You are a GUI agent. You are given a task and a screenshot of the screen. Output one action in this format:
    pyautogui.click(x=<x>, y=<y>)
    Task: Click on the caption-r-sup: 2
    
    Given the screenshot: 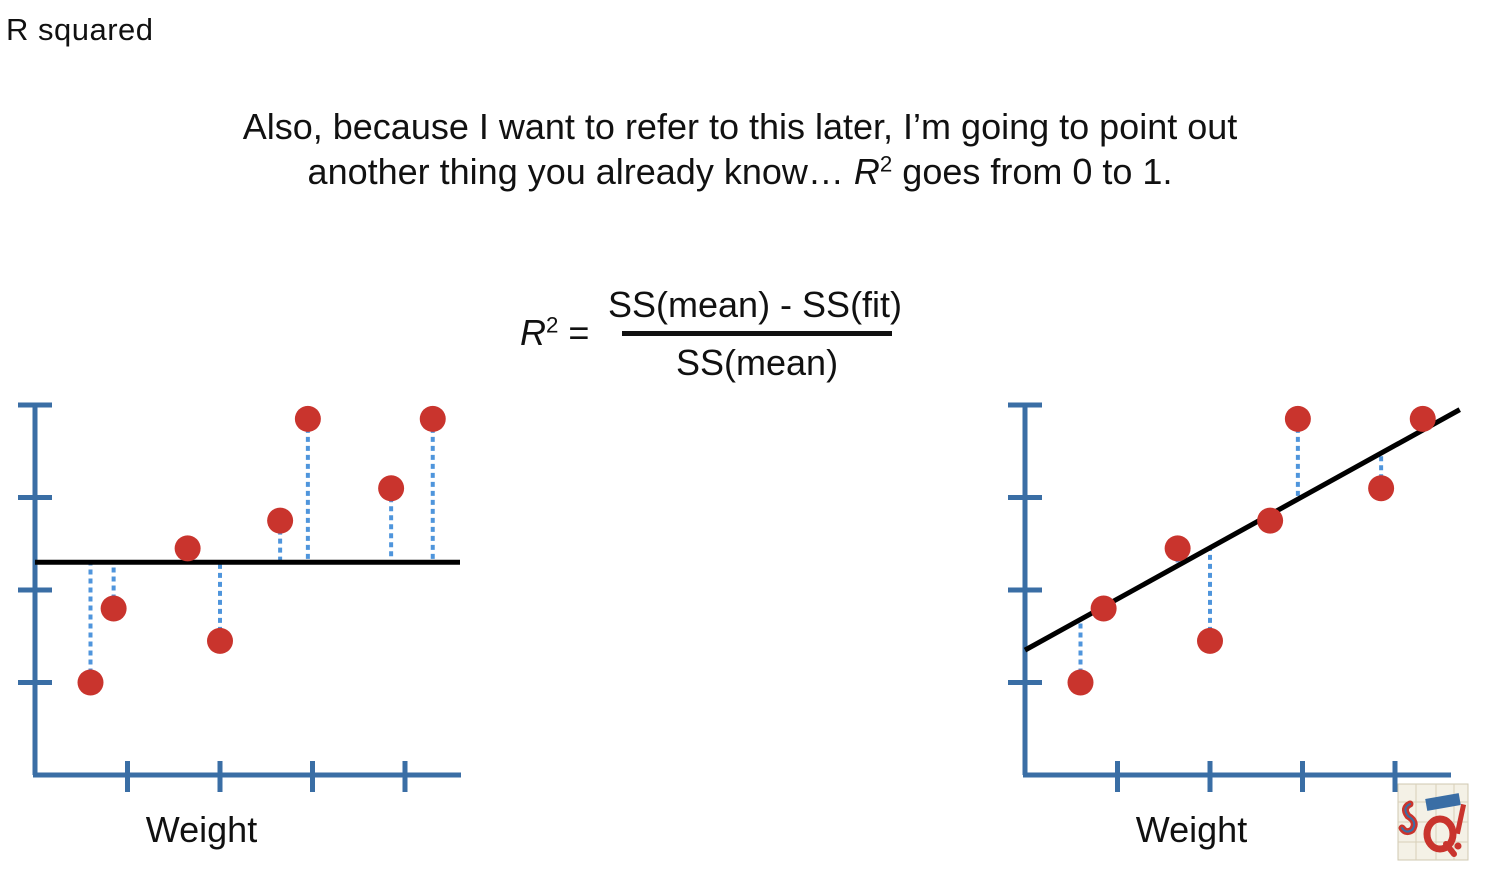 What is the action you would take?
    pyautogui.click(x=886, y=164)
    